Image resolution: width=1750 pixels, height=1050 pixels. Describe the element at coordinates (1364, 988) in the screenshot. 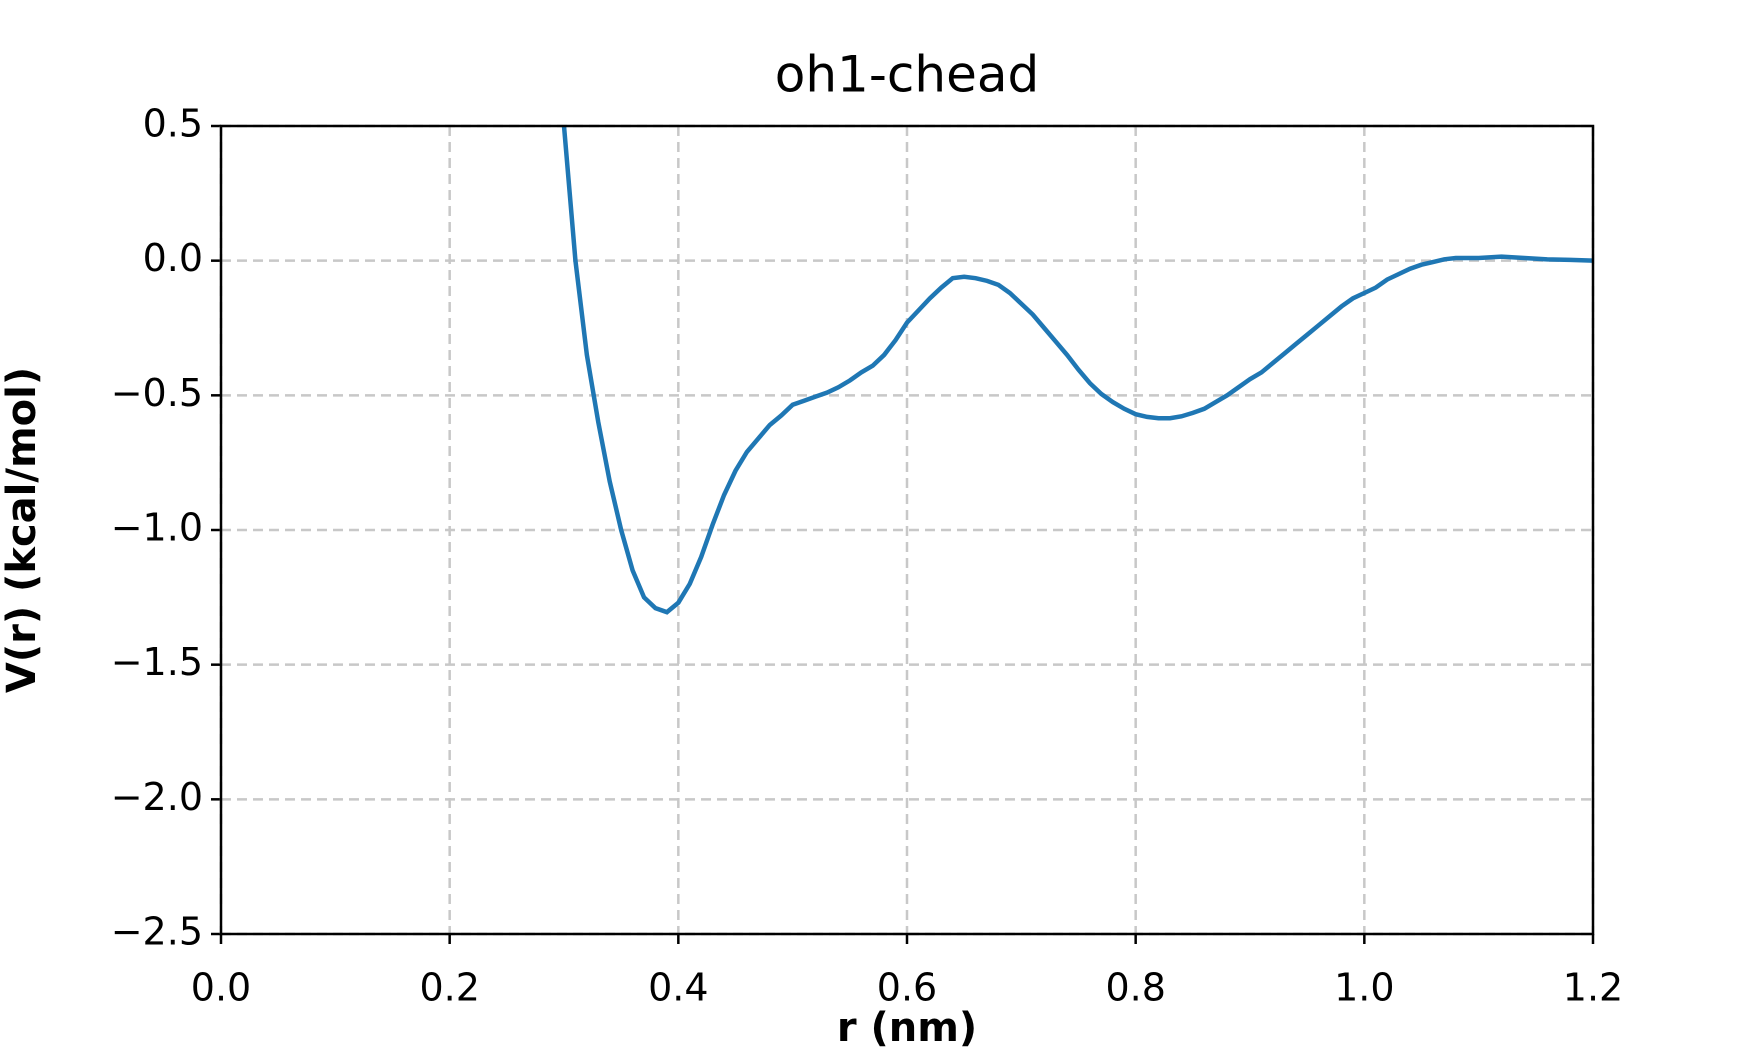

I see `x-tick-label: 1.0` at that location.